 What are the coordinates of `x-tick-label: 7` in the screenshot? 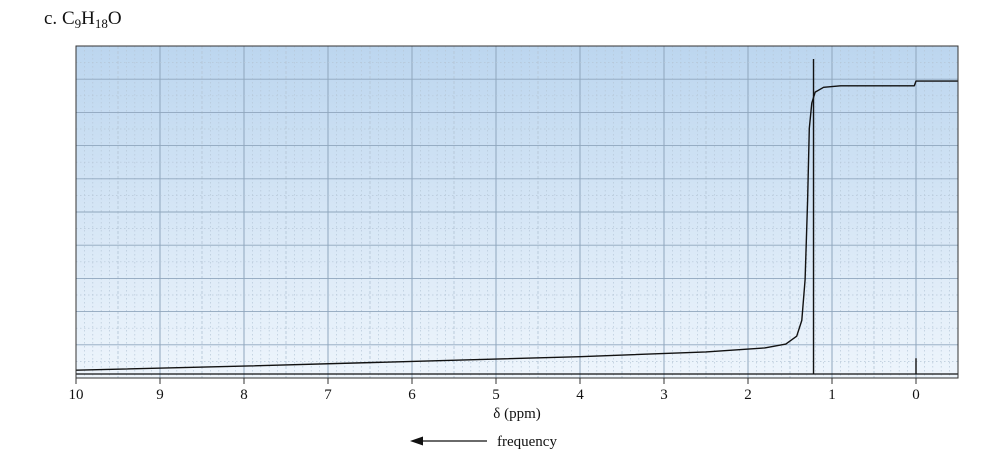 It's located at (328, 395).